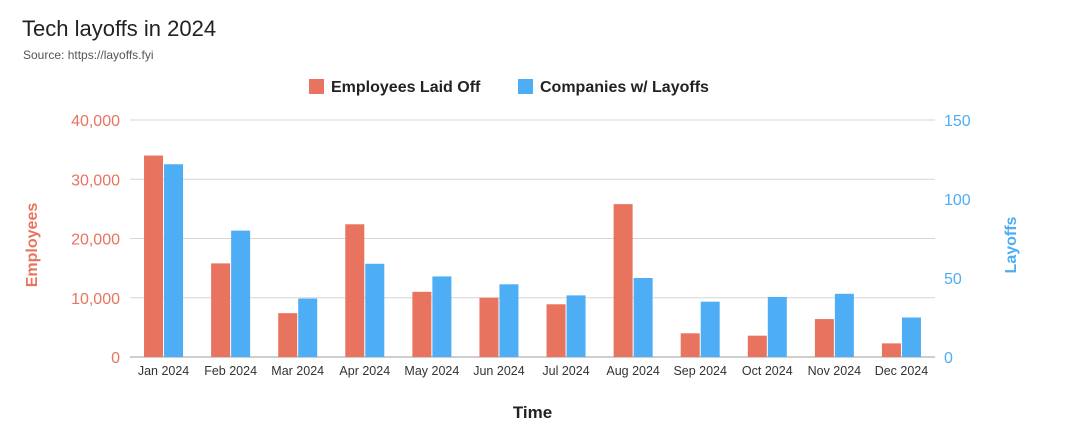 The width and height of the screenshot is (1080, 426). What do you see at coordinates (88, 55) in the screenshot?
I see `chart-source: Source: https://layoffs.fyi` at bounding box center [88, 55].